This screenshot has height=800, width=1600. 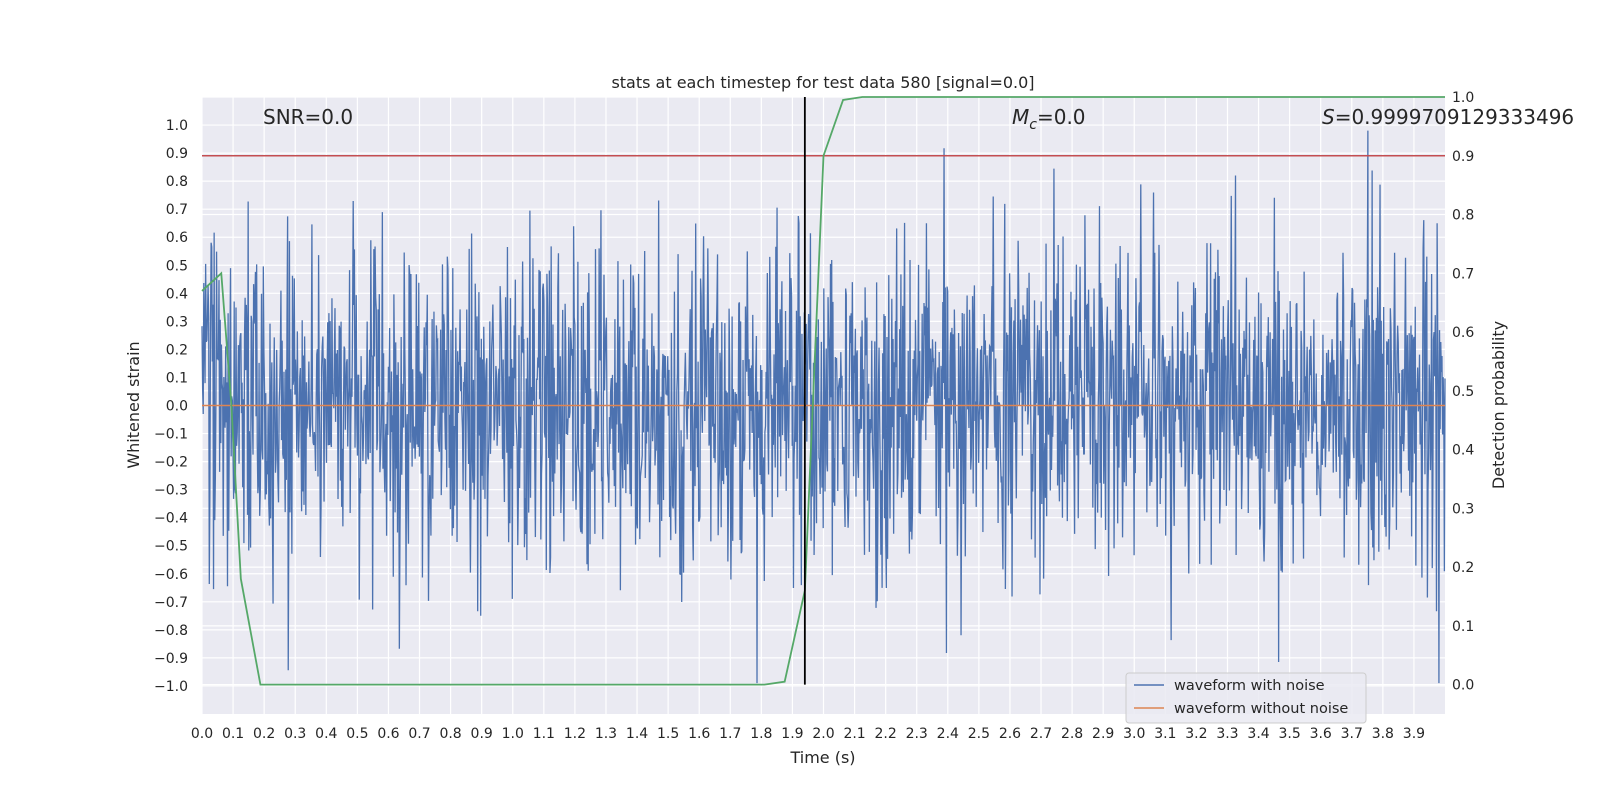 I want to click on y-tick-label: 1.0, so click(x=177, y=126).